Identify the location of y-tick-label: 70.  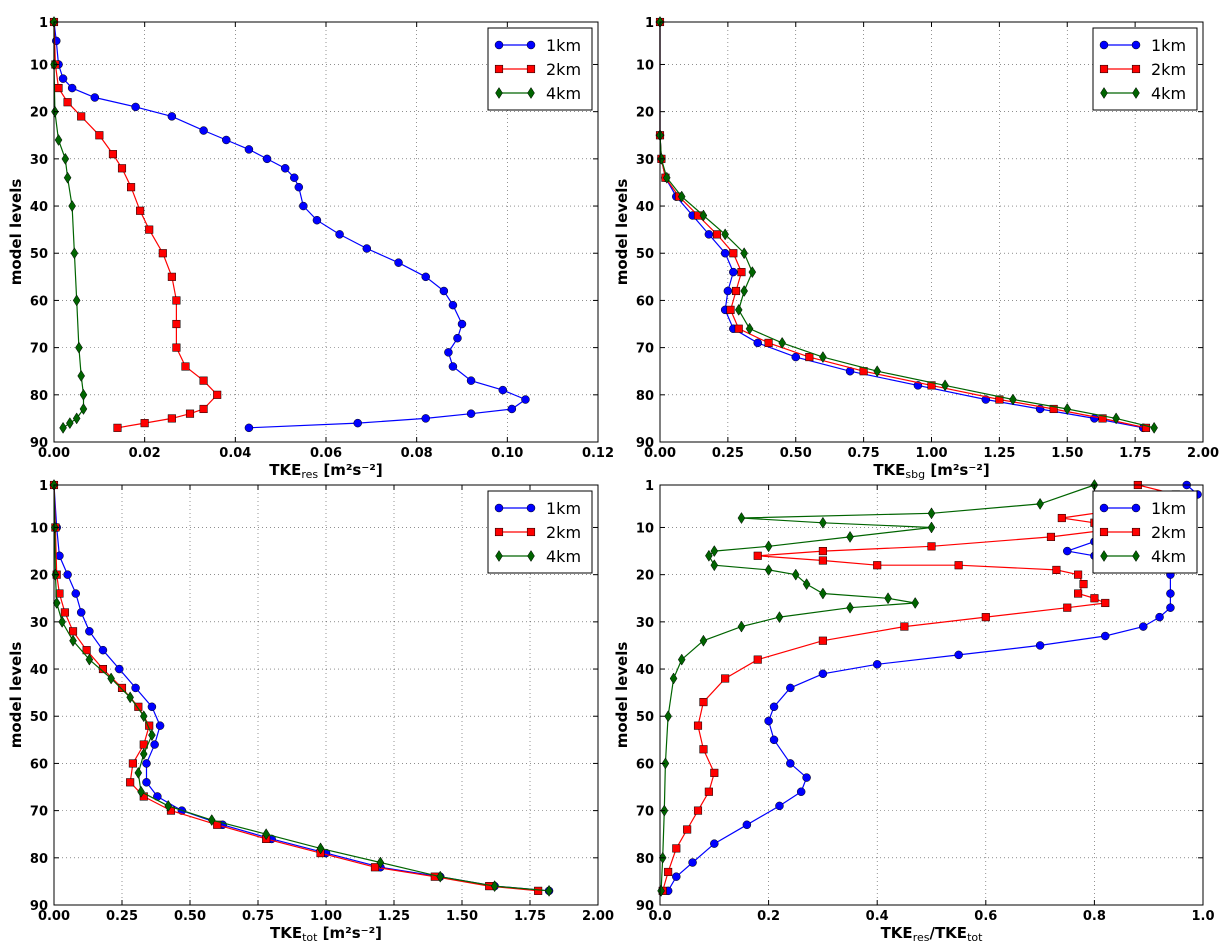
(39, 349).